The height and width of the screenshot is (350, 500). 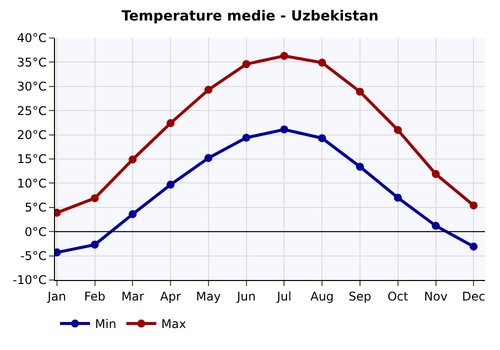 I want to click on x-tick-label: Feb, so click(x=95, y=296).